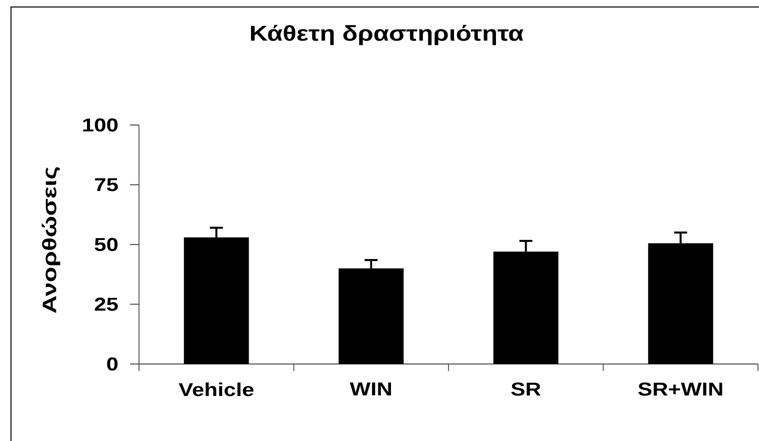  What do you see at coordinates (112, 364) in the screenshot?
I see `y-tick-label: 0` at bounding box center [112, 364].